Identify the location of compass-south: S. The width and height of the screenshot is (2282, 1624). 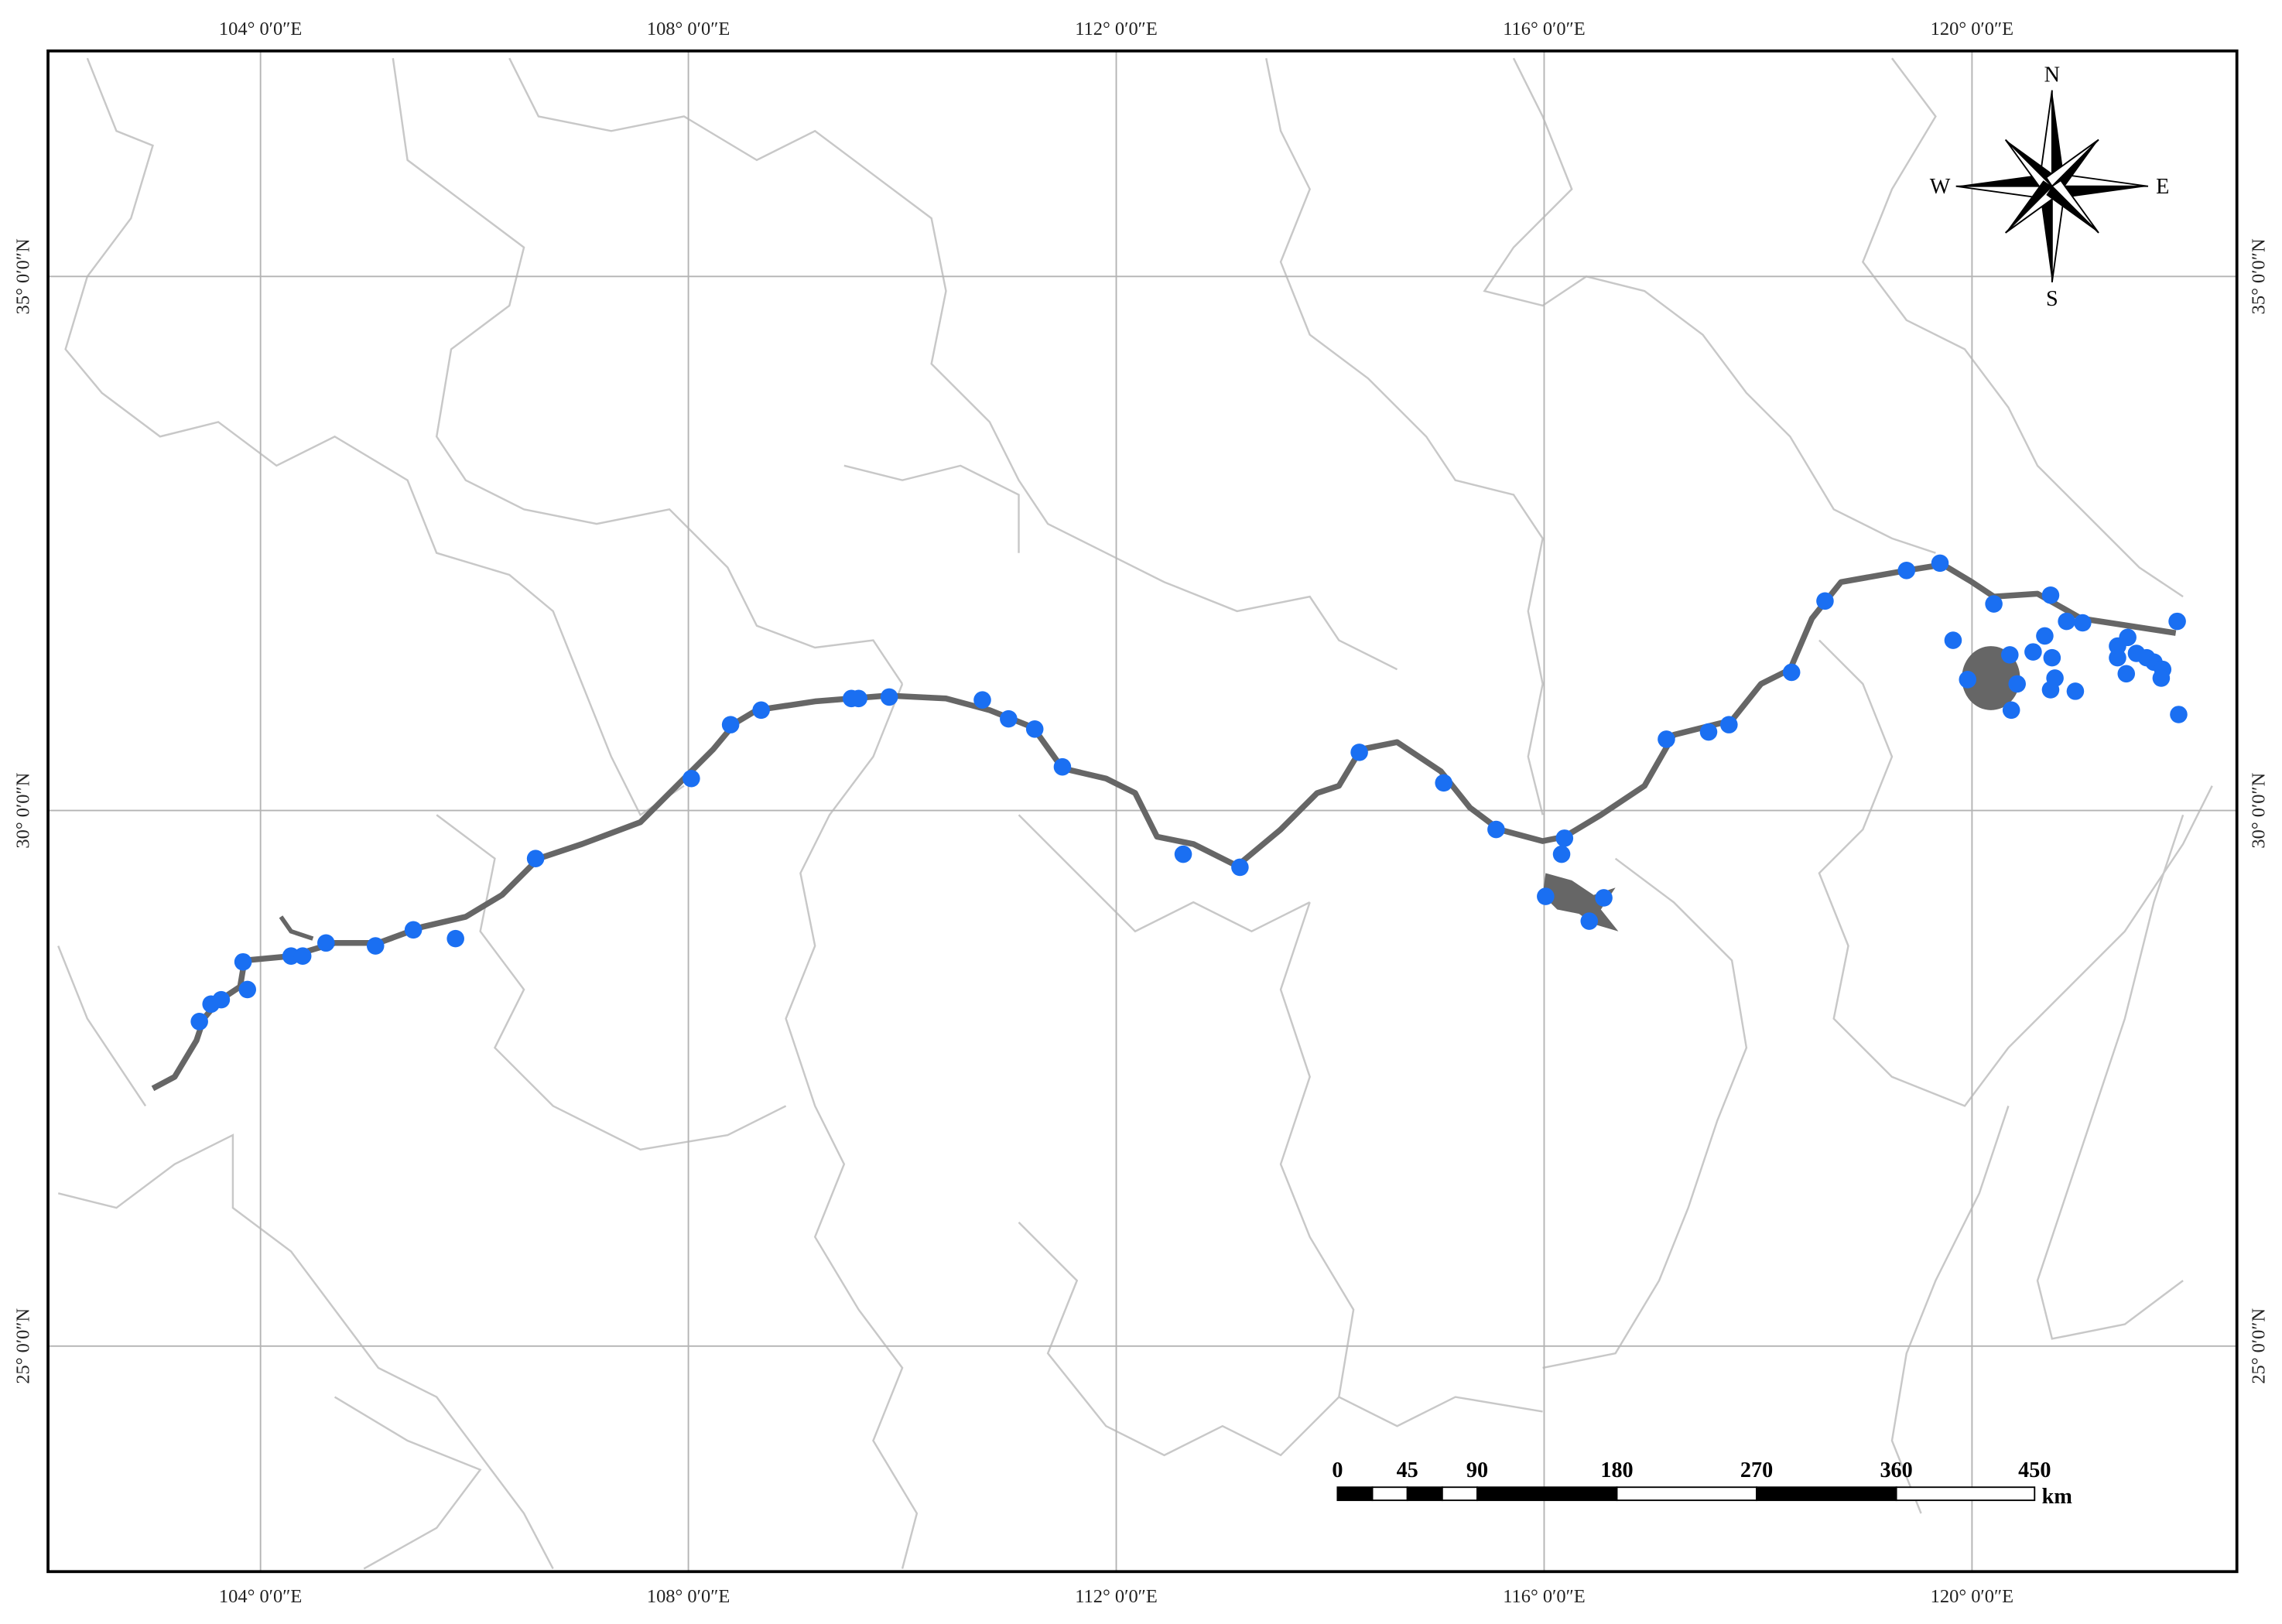
(2052, 299).